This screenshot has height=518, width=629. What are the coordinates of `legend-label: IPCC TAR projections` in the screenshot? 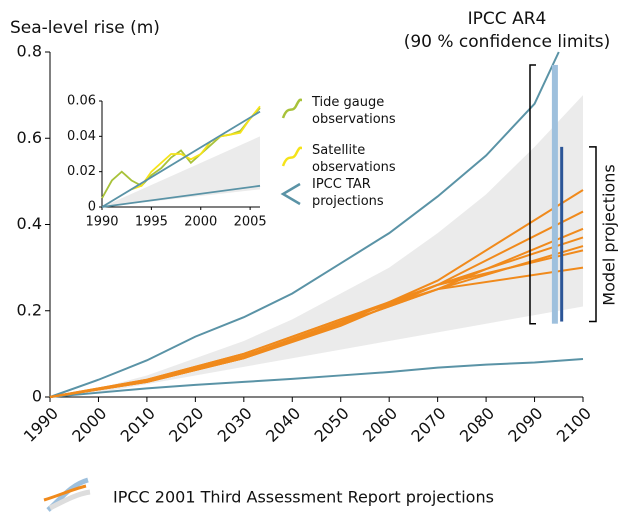 It's located at (348, 193).